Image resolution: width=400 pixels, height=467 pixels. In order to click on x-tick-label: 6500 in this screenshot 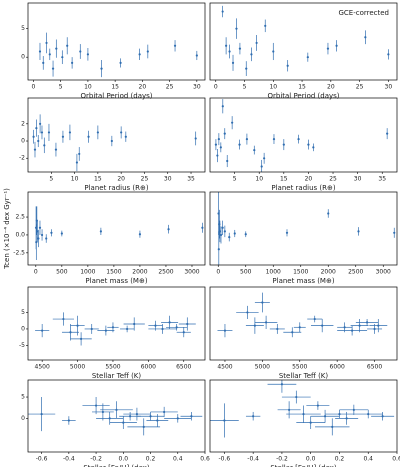, I will do `click(374, 367)`.